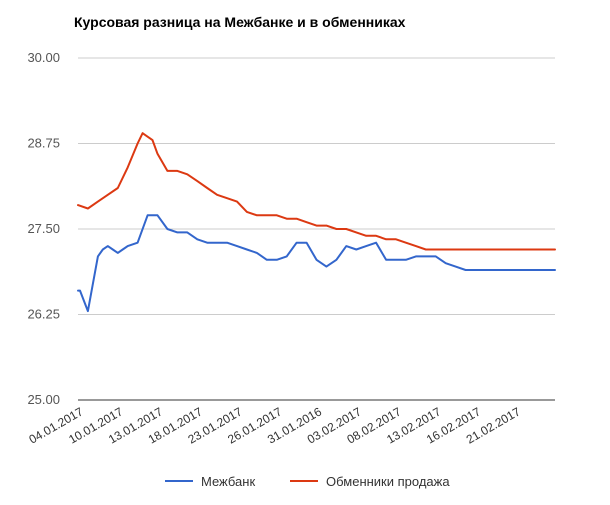 This screenshot has height=505, width=610. Describe the element at coordinates (43, 399) in the screenshot. I see `y-tick-label: 25.00` at that location.